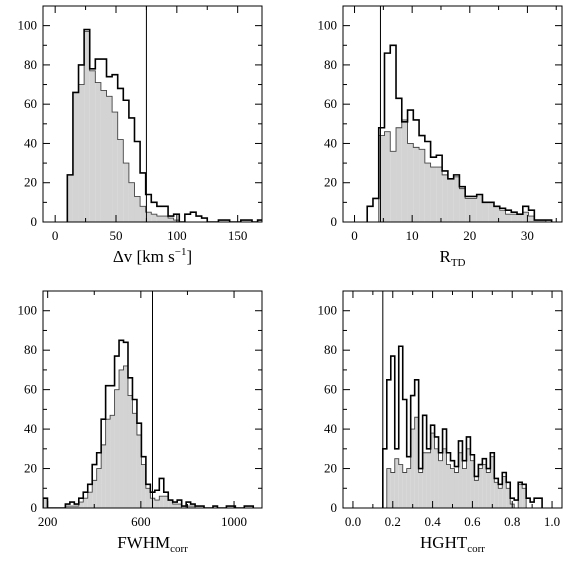 Image resolution: width=565 pixels, height=569 pixels. What do you see at coordinates (152, 256) in the screenshot?
I see `x-axis-label: Δv [km s−1]` at bounding box center [152, 256].